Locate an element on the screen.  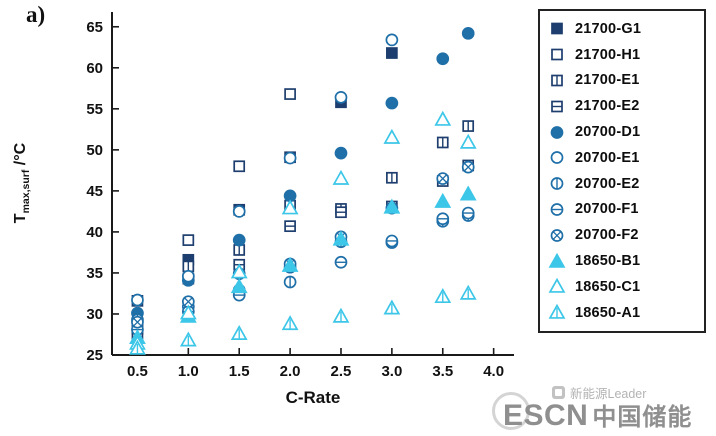
legend-item: 20700-D1 is located at coordinates (622, 132).